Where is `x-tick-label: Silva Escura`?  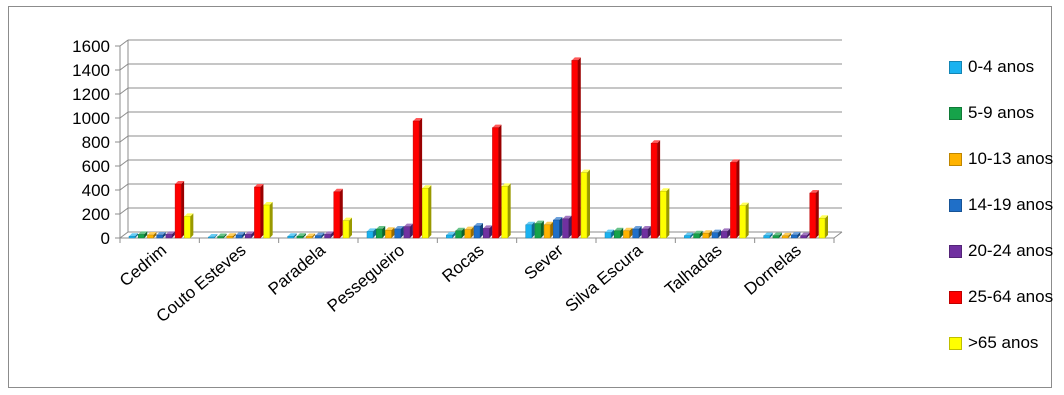
x-tick-label: Silva Escura is located at coordinates (604, 278).